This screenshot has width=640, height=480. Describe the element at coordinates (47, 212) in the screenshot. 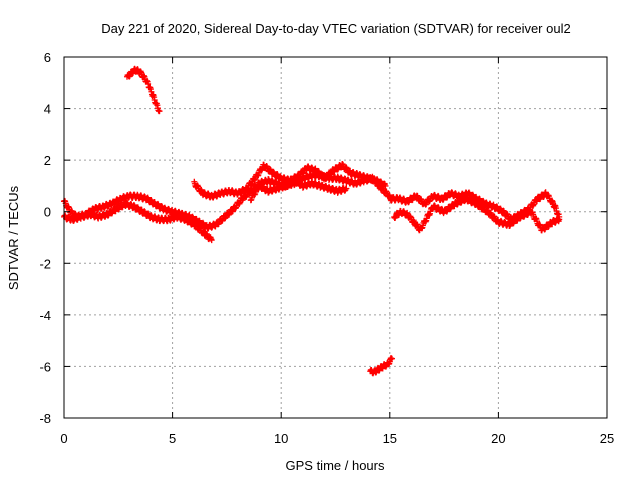

I see `y-tick-label: 0` at that location.